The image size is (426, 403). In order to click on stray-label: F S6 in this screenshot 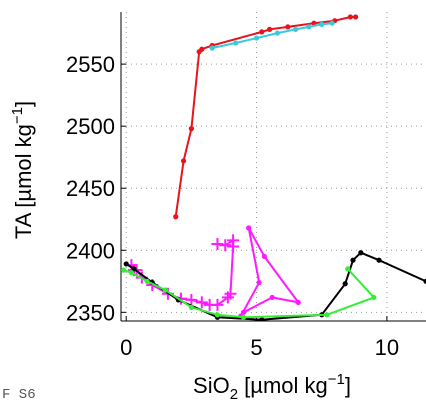, I will do `click(19, 395)`.